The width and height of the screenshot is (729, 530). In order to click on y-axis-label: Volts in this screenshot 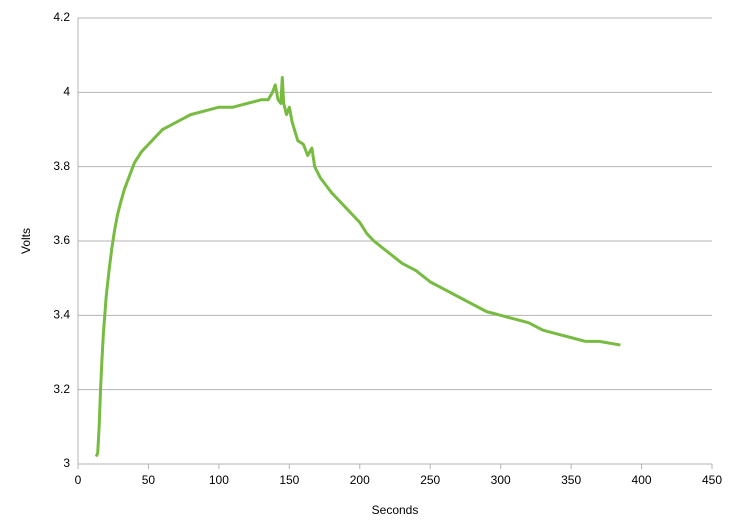, I will do `click(26, 241)`.